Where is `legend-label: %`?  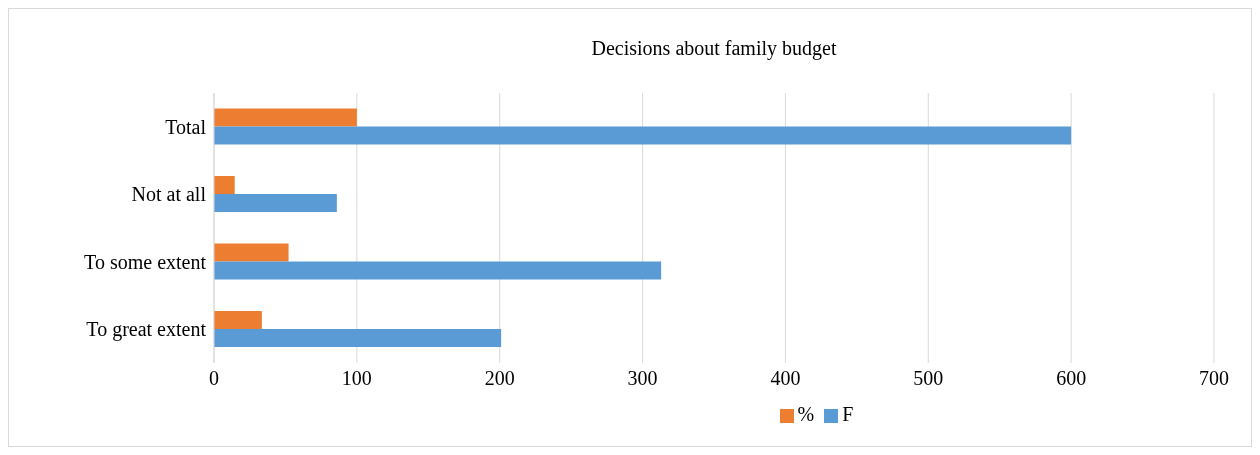 legend-label: % is located at coordinates (806, 414).